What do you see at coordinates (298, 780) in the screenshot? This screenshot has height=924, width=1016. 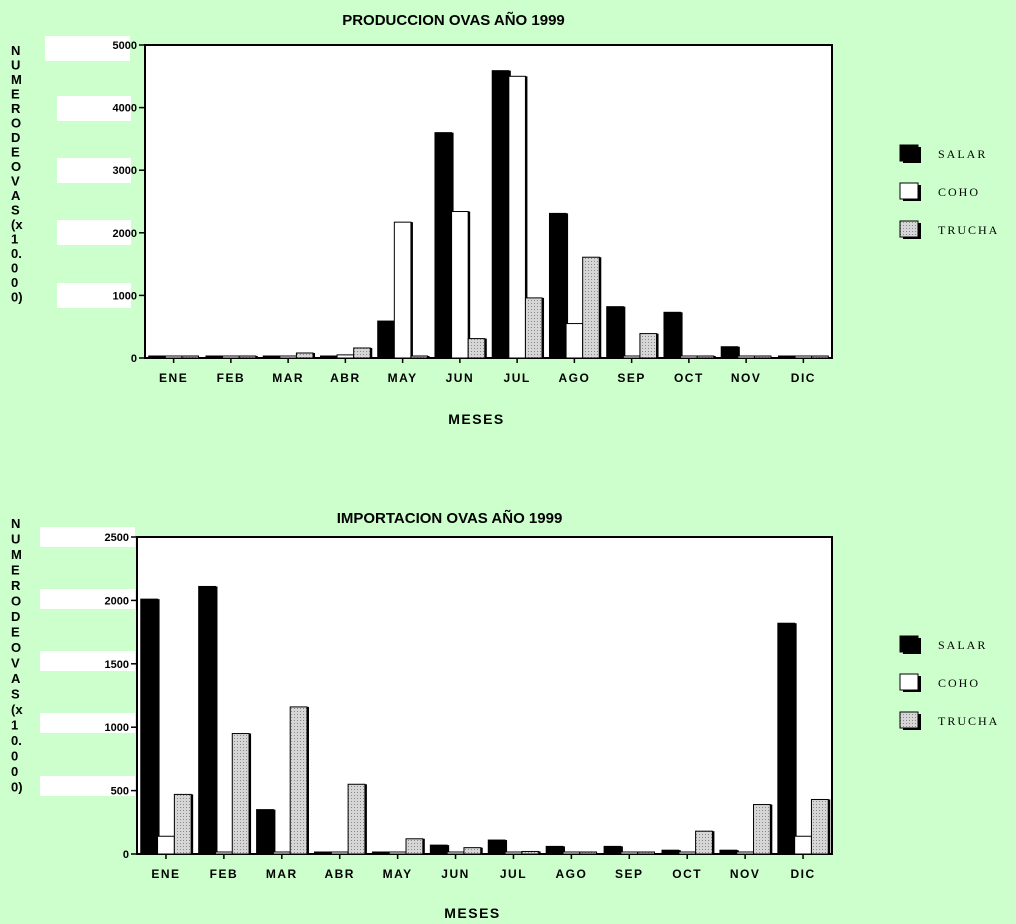 I see `bar-trucha-mar` at bounding box center [298, 780].